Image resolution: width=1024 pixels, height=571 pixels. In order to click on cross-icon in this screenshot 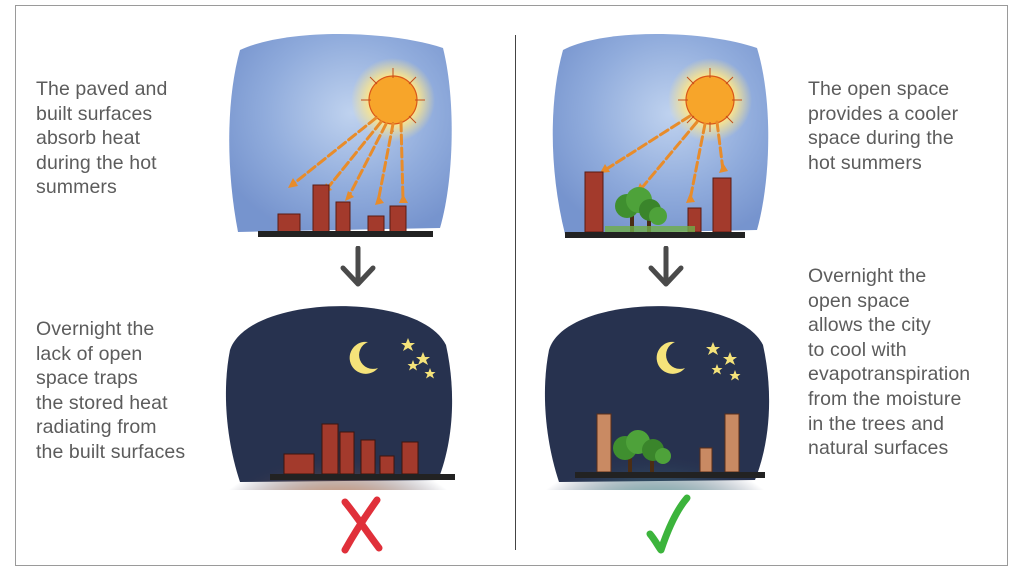, I will do `click(362, 527)`.